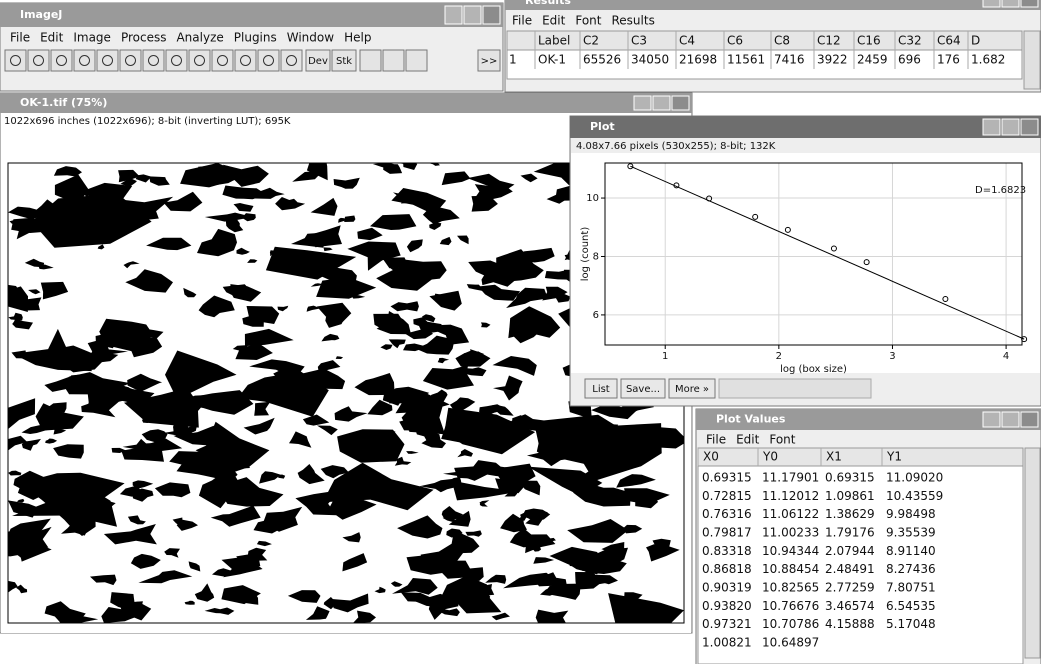  Describe the element at coordinates (709, 198) in the screenshot. I see `data-point` at that location.